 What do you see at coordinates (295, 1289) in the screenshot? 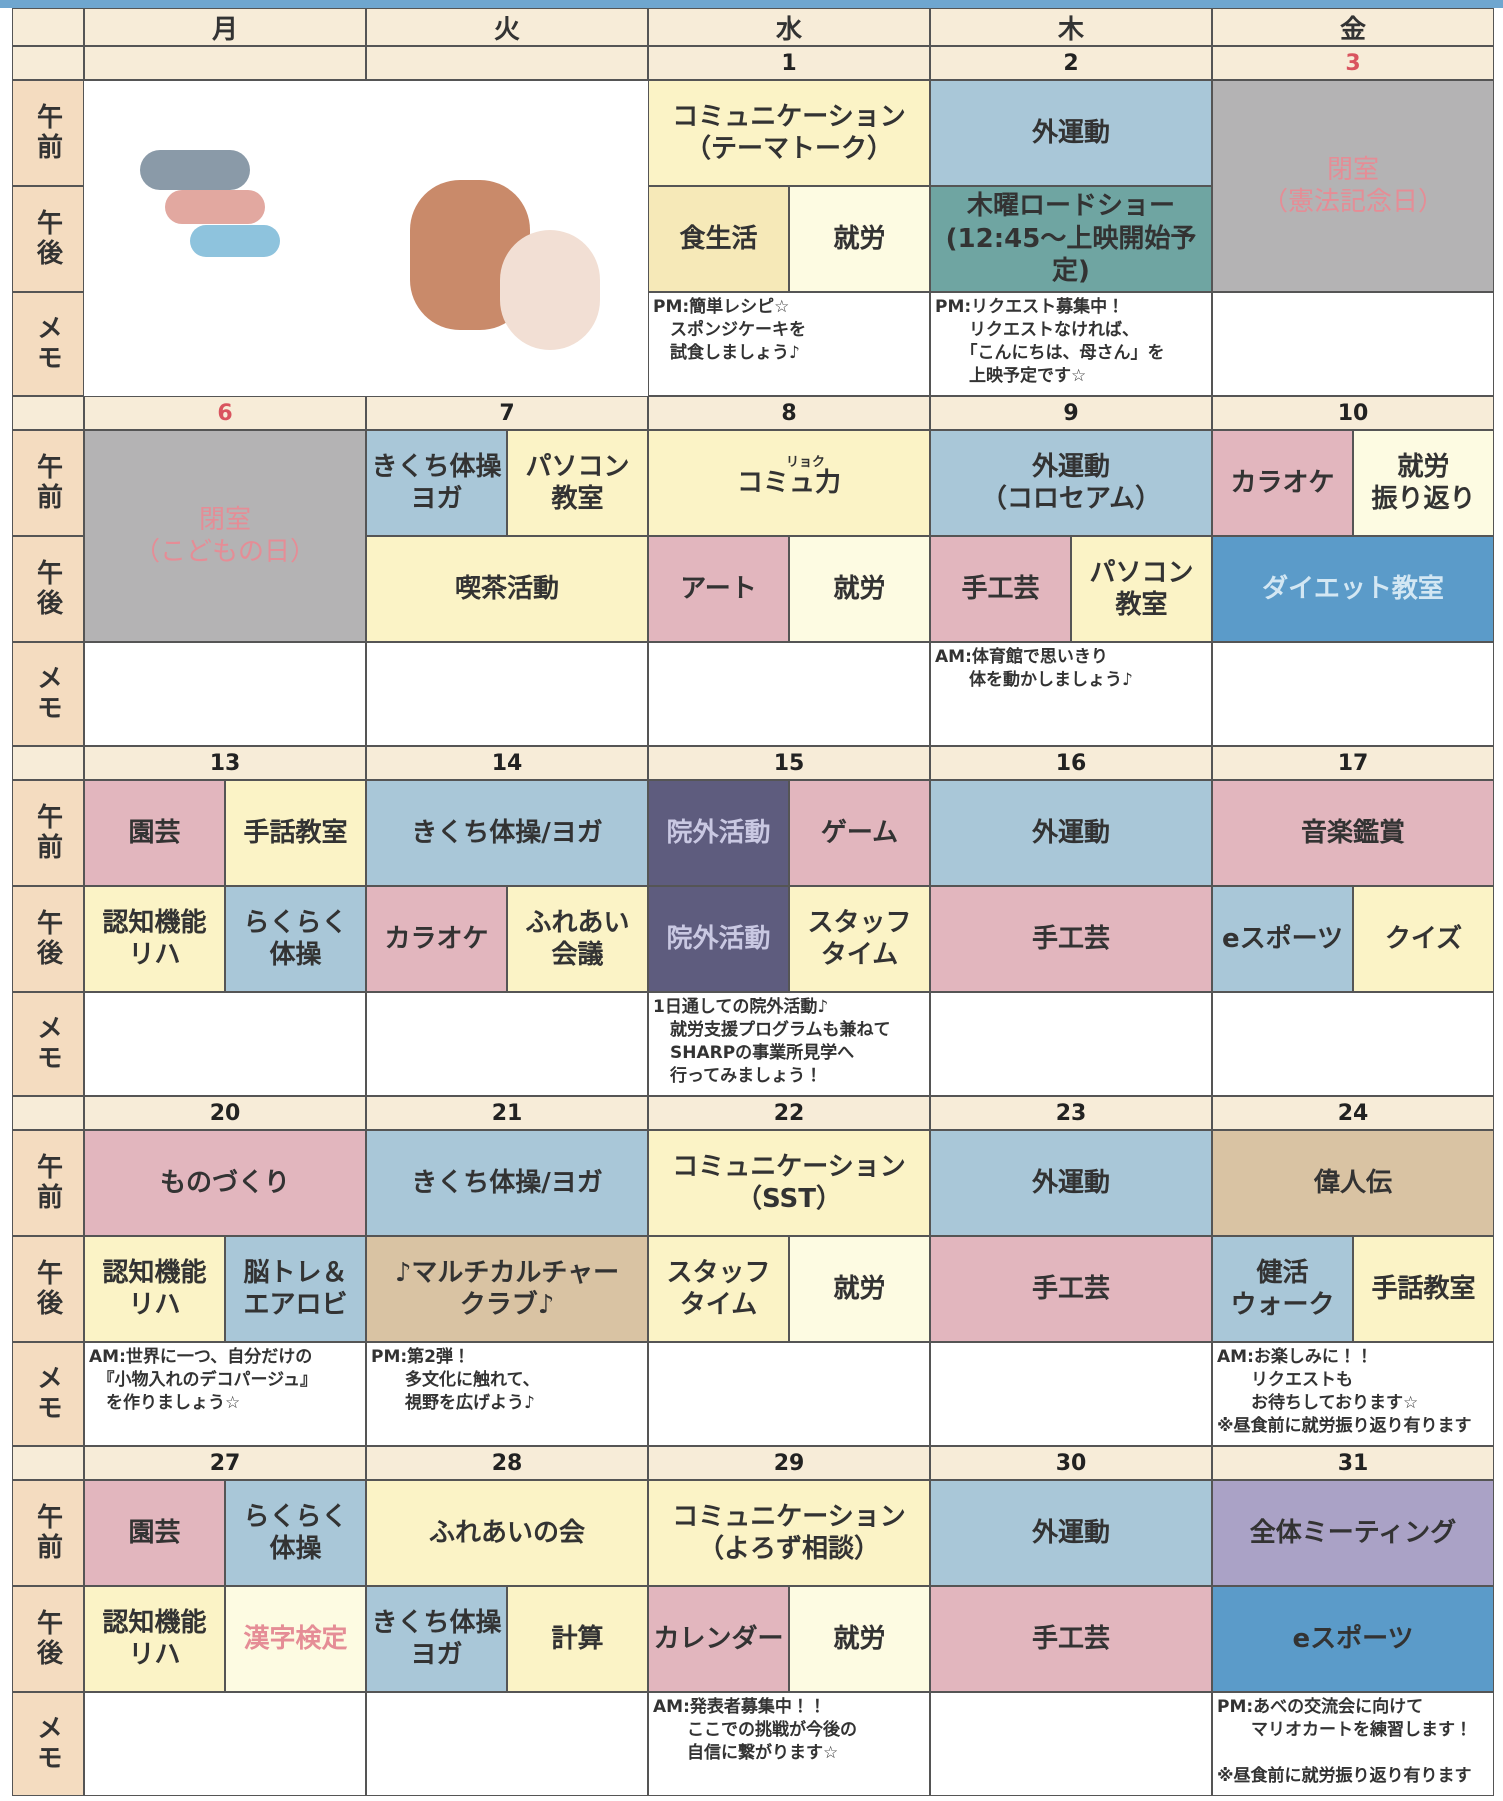
I see `activity: 脳トレ＆ エアロビ` at bounding box center [295, 1289].